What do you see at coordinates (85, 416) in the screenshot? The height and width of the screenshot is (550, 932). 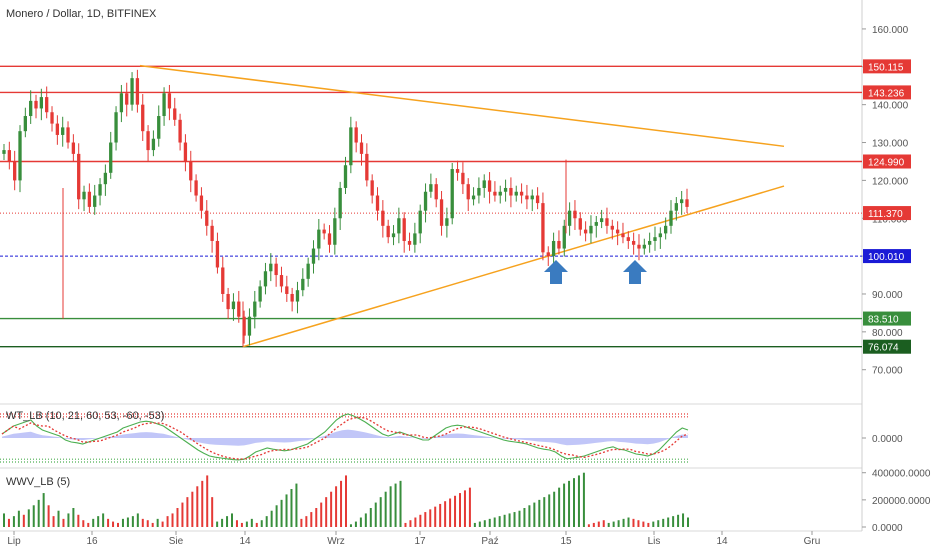 I see `wt-title: WT_LB (10, 21, 60, 53, -60, -53)` at bounding box center [85, 416].